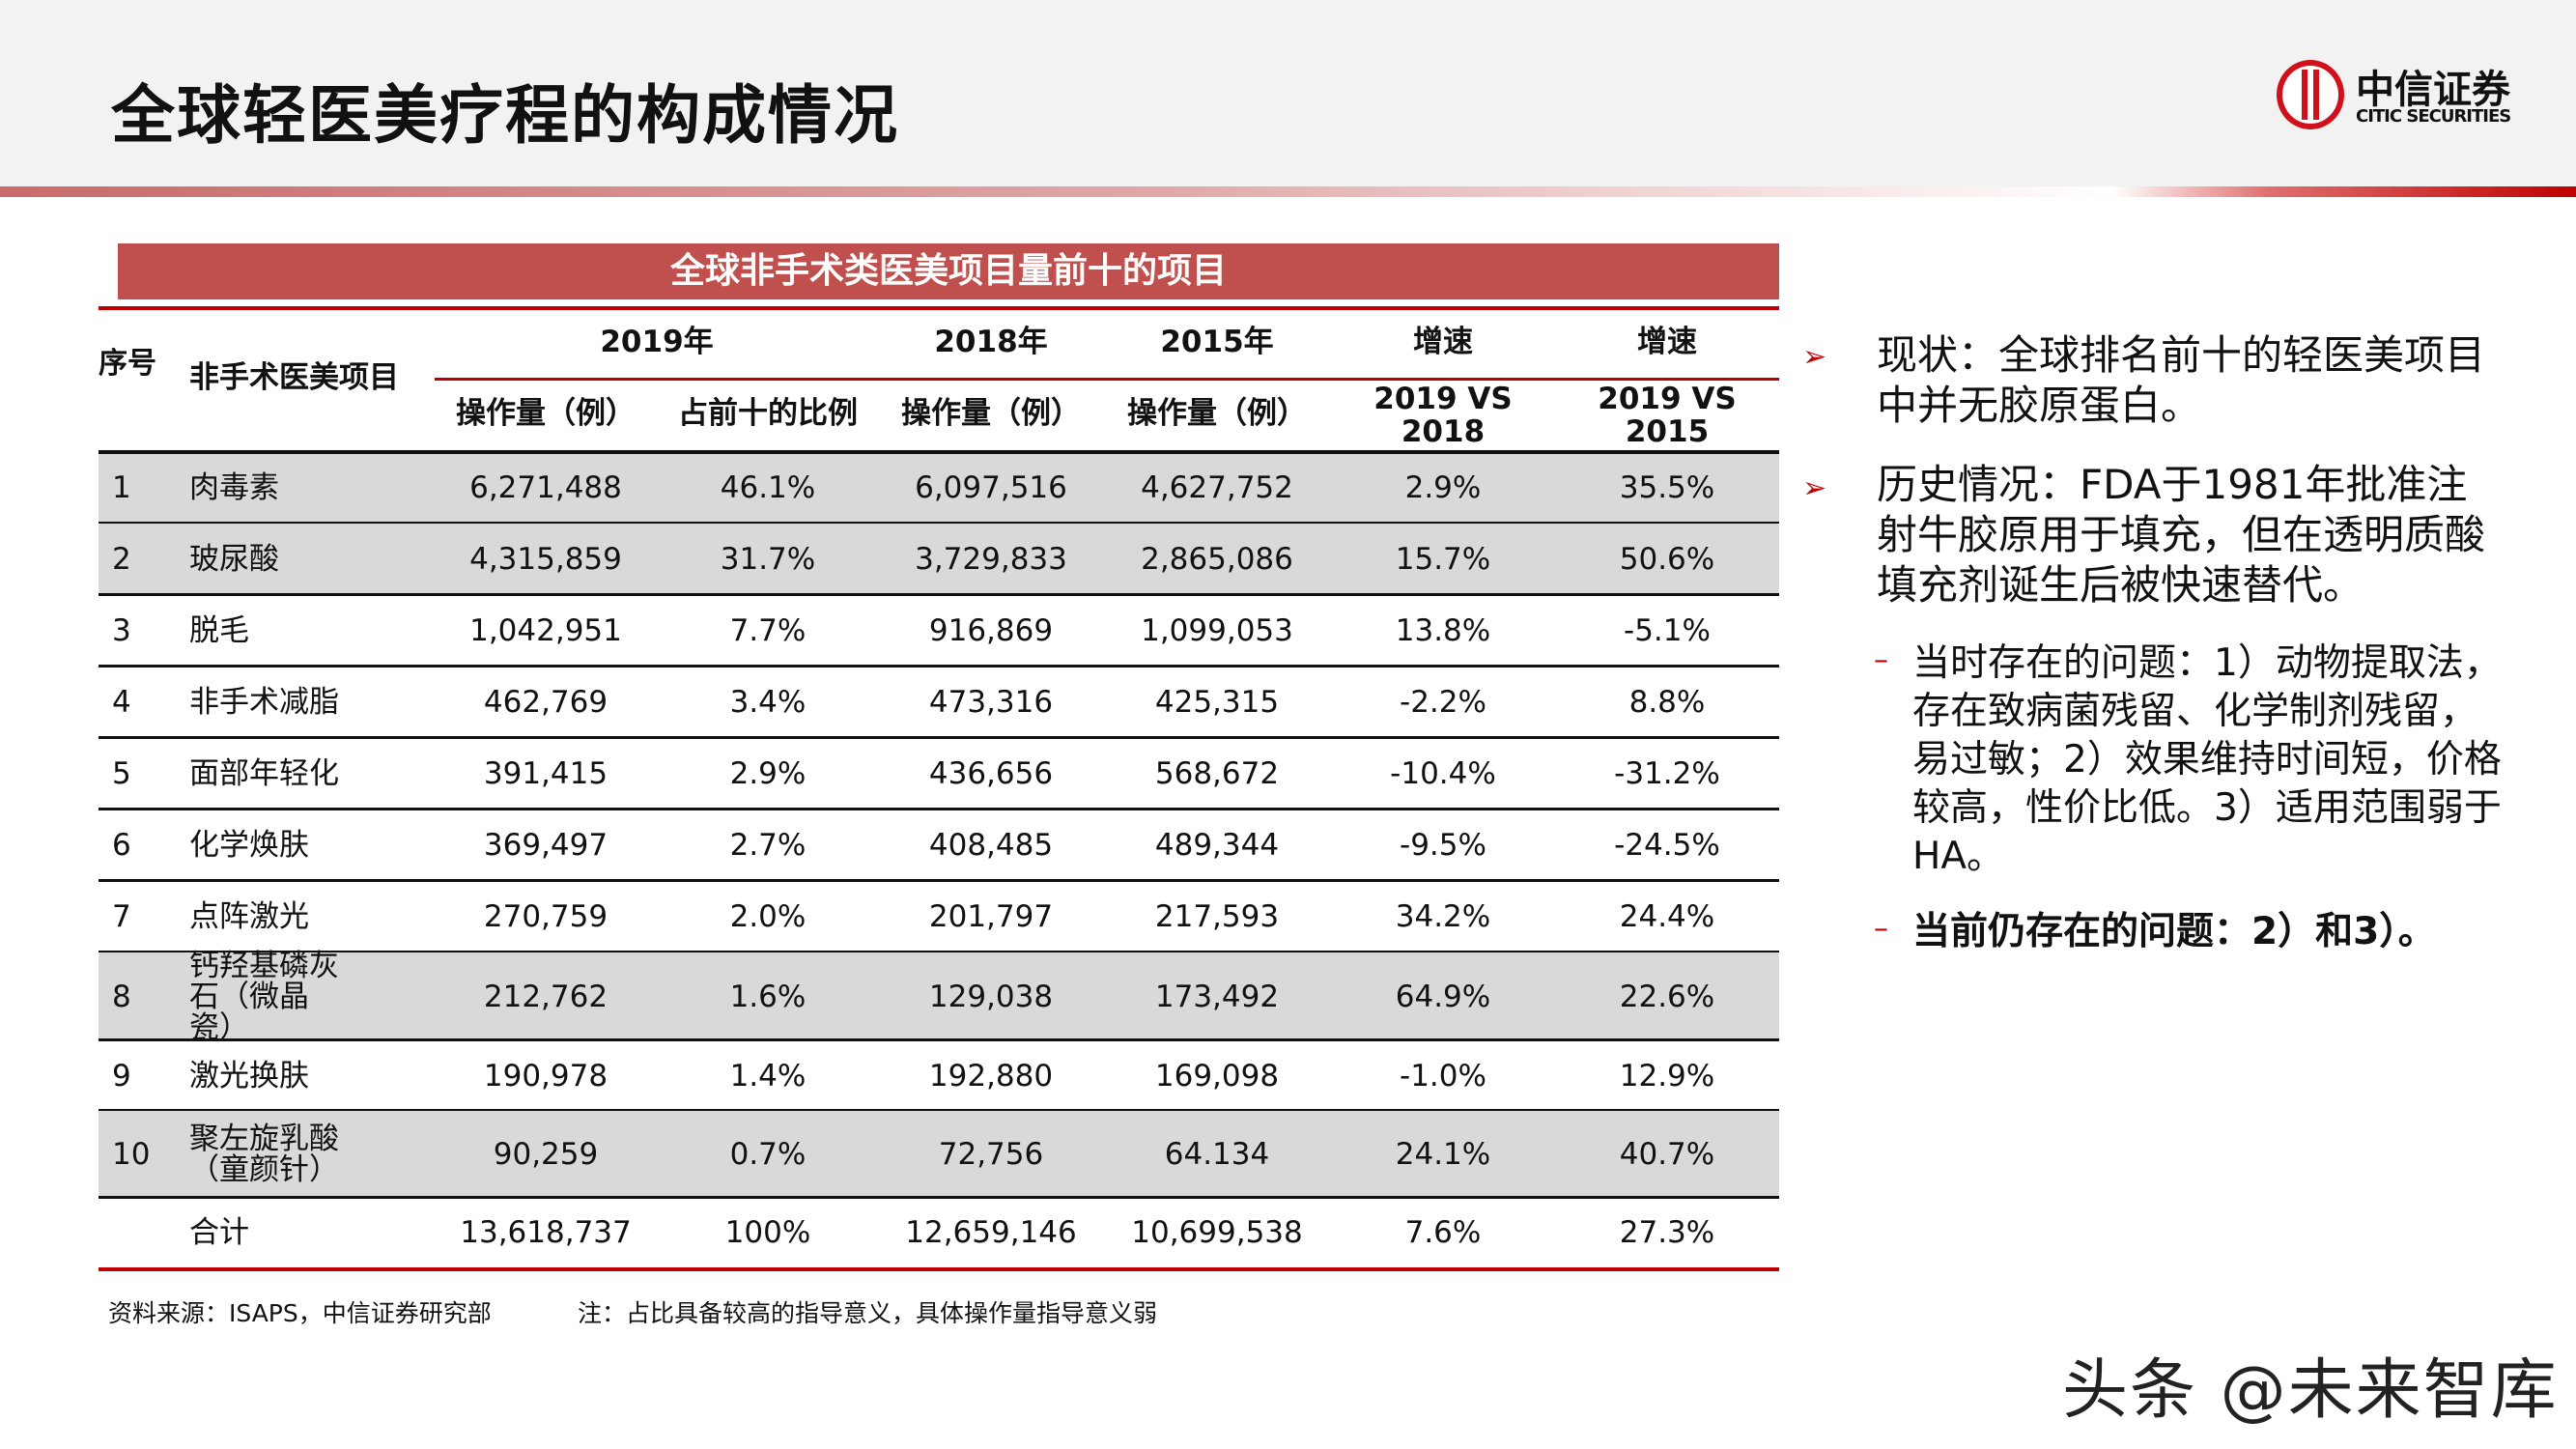 The width and height of the screenshot is (2576, 1449). I want to click on header-ops-2018: 操作量（例）, so click(991, 413).